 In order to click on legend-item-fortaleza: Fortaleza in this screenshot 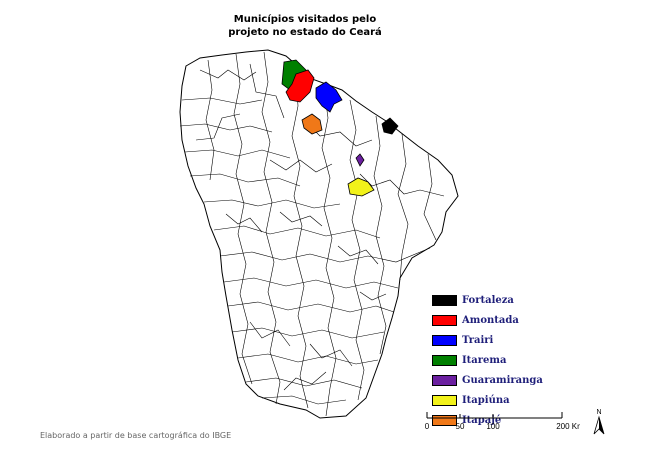, I will do `click(487, 300)`.